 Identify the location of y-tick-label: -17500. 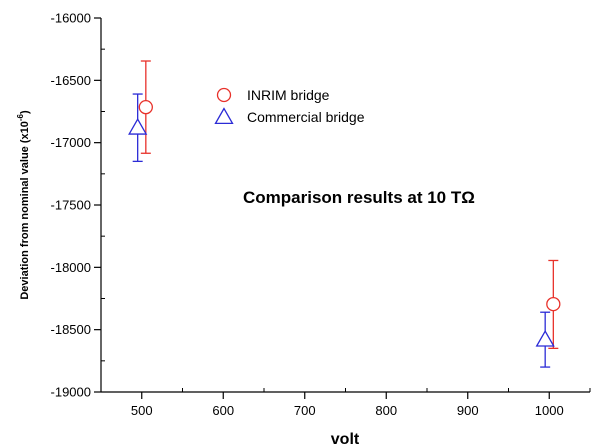
(71, 205).